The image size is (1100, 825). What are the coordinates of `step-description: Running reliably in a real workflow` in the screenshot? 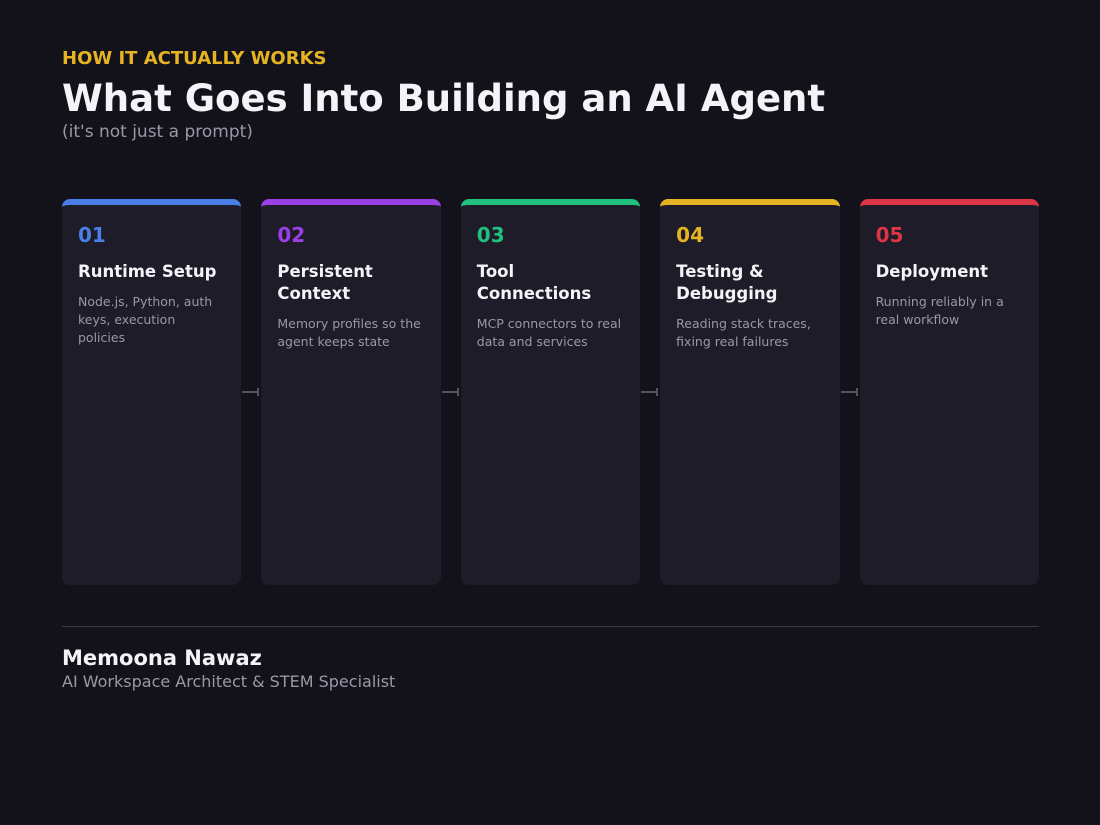 It's located at (939, 310).